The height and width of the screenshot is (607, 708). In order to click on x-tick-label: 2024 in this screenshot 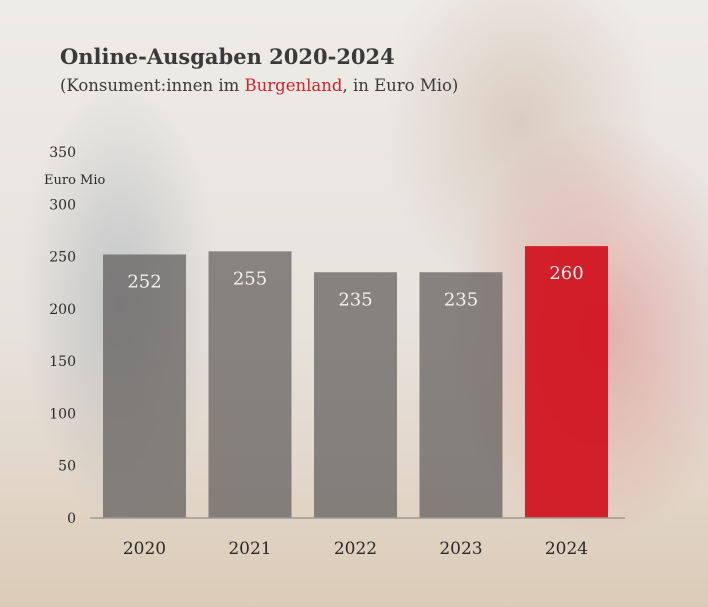, I will do `click(566, 549)`.